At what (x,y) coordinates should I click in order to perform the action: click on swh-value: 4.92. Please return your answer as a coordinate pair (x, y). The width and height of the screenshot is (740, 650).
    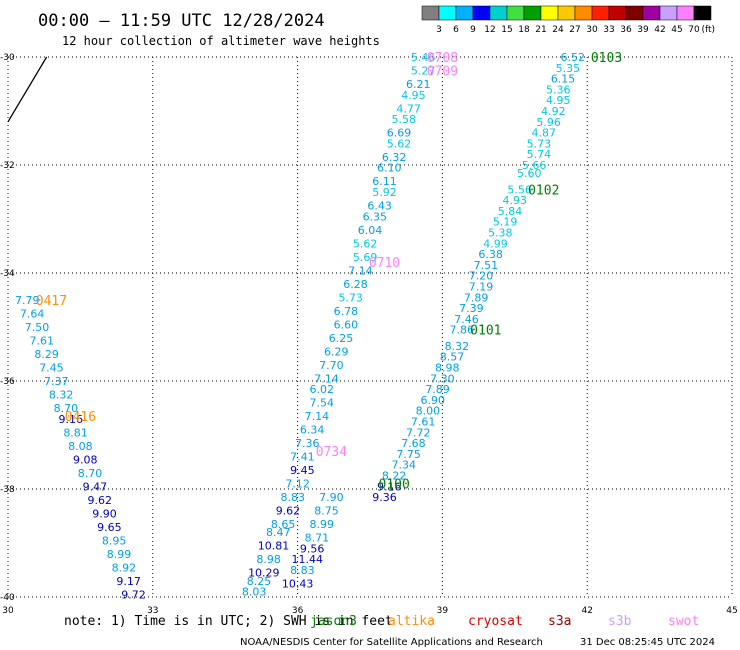
    Looking at the image, I should click on (553, 111).